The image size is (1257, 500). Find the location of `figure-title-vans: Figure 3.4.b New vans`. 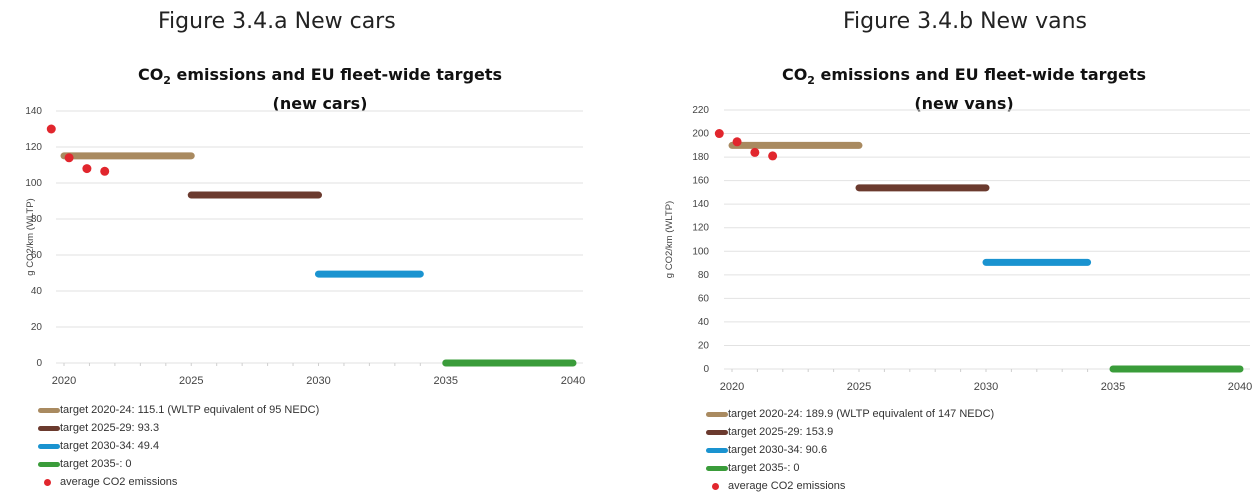

figure-title-vans: Figure 3.4.b New vans is located at coordinates (965, 21).